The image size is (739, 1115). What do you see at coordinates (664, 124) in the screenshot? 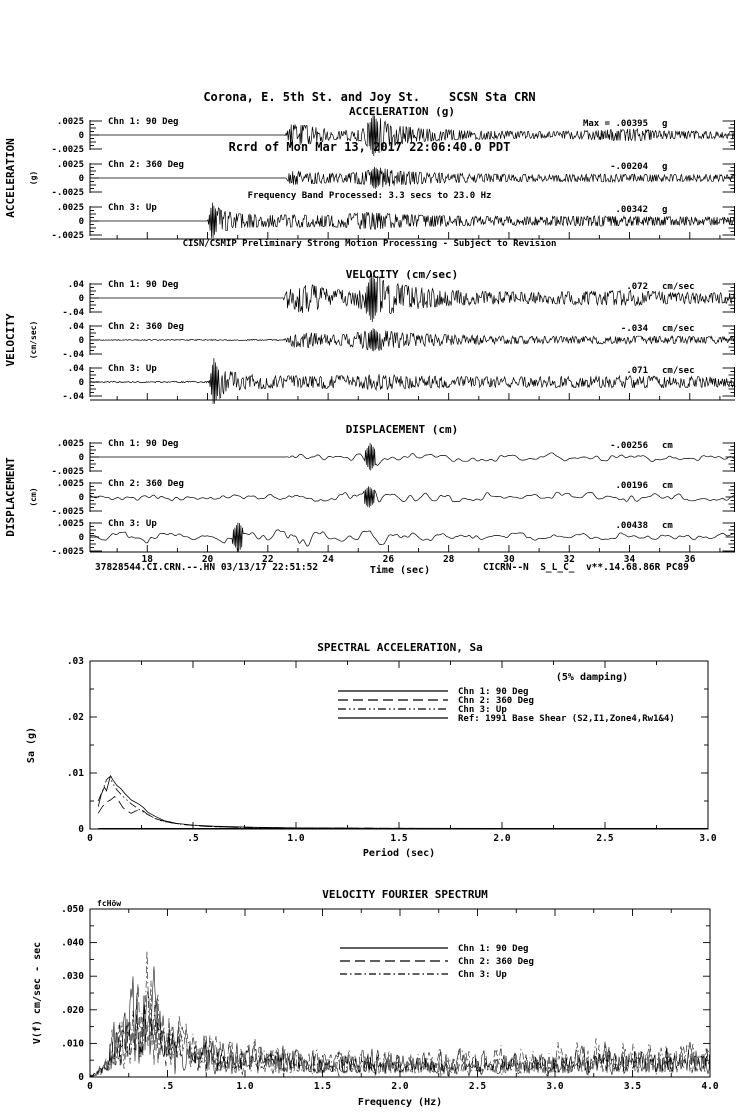
I see `max-unit: g` at bounding box center [664, 124].